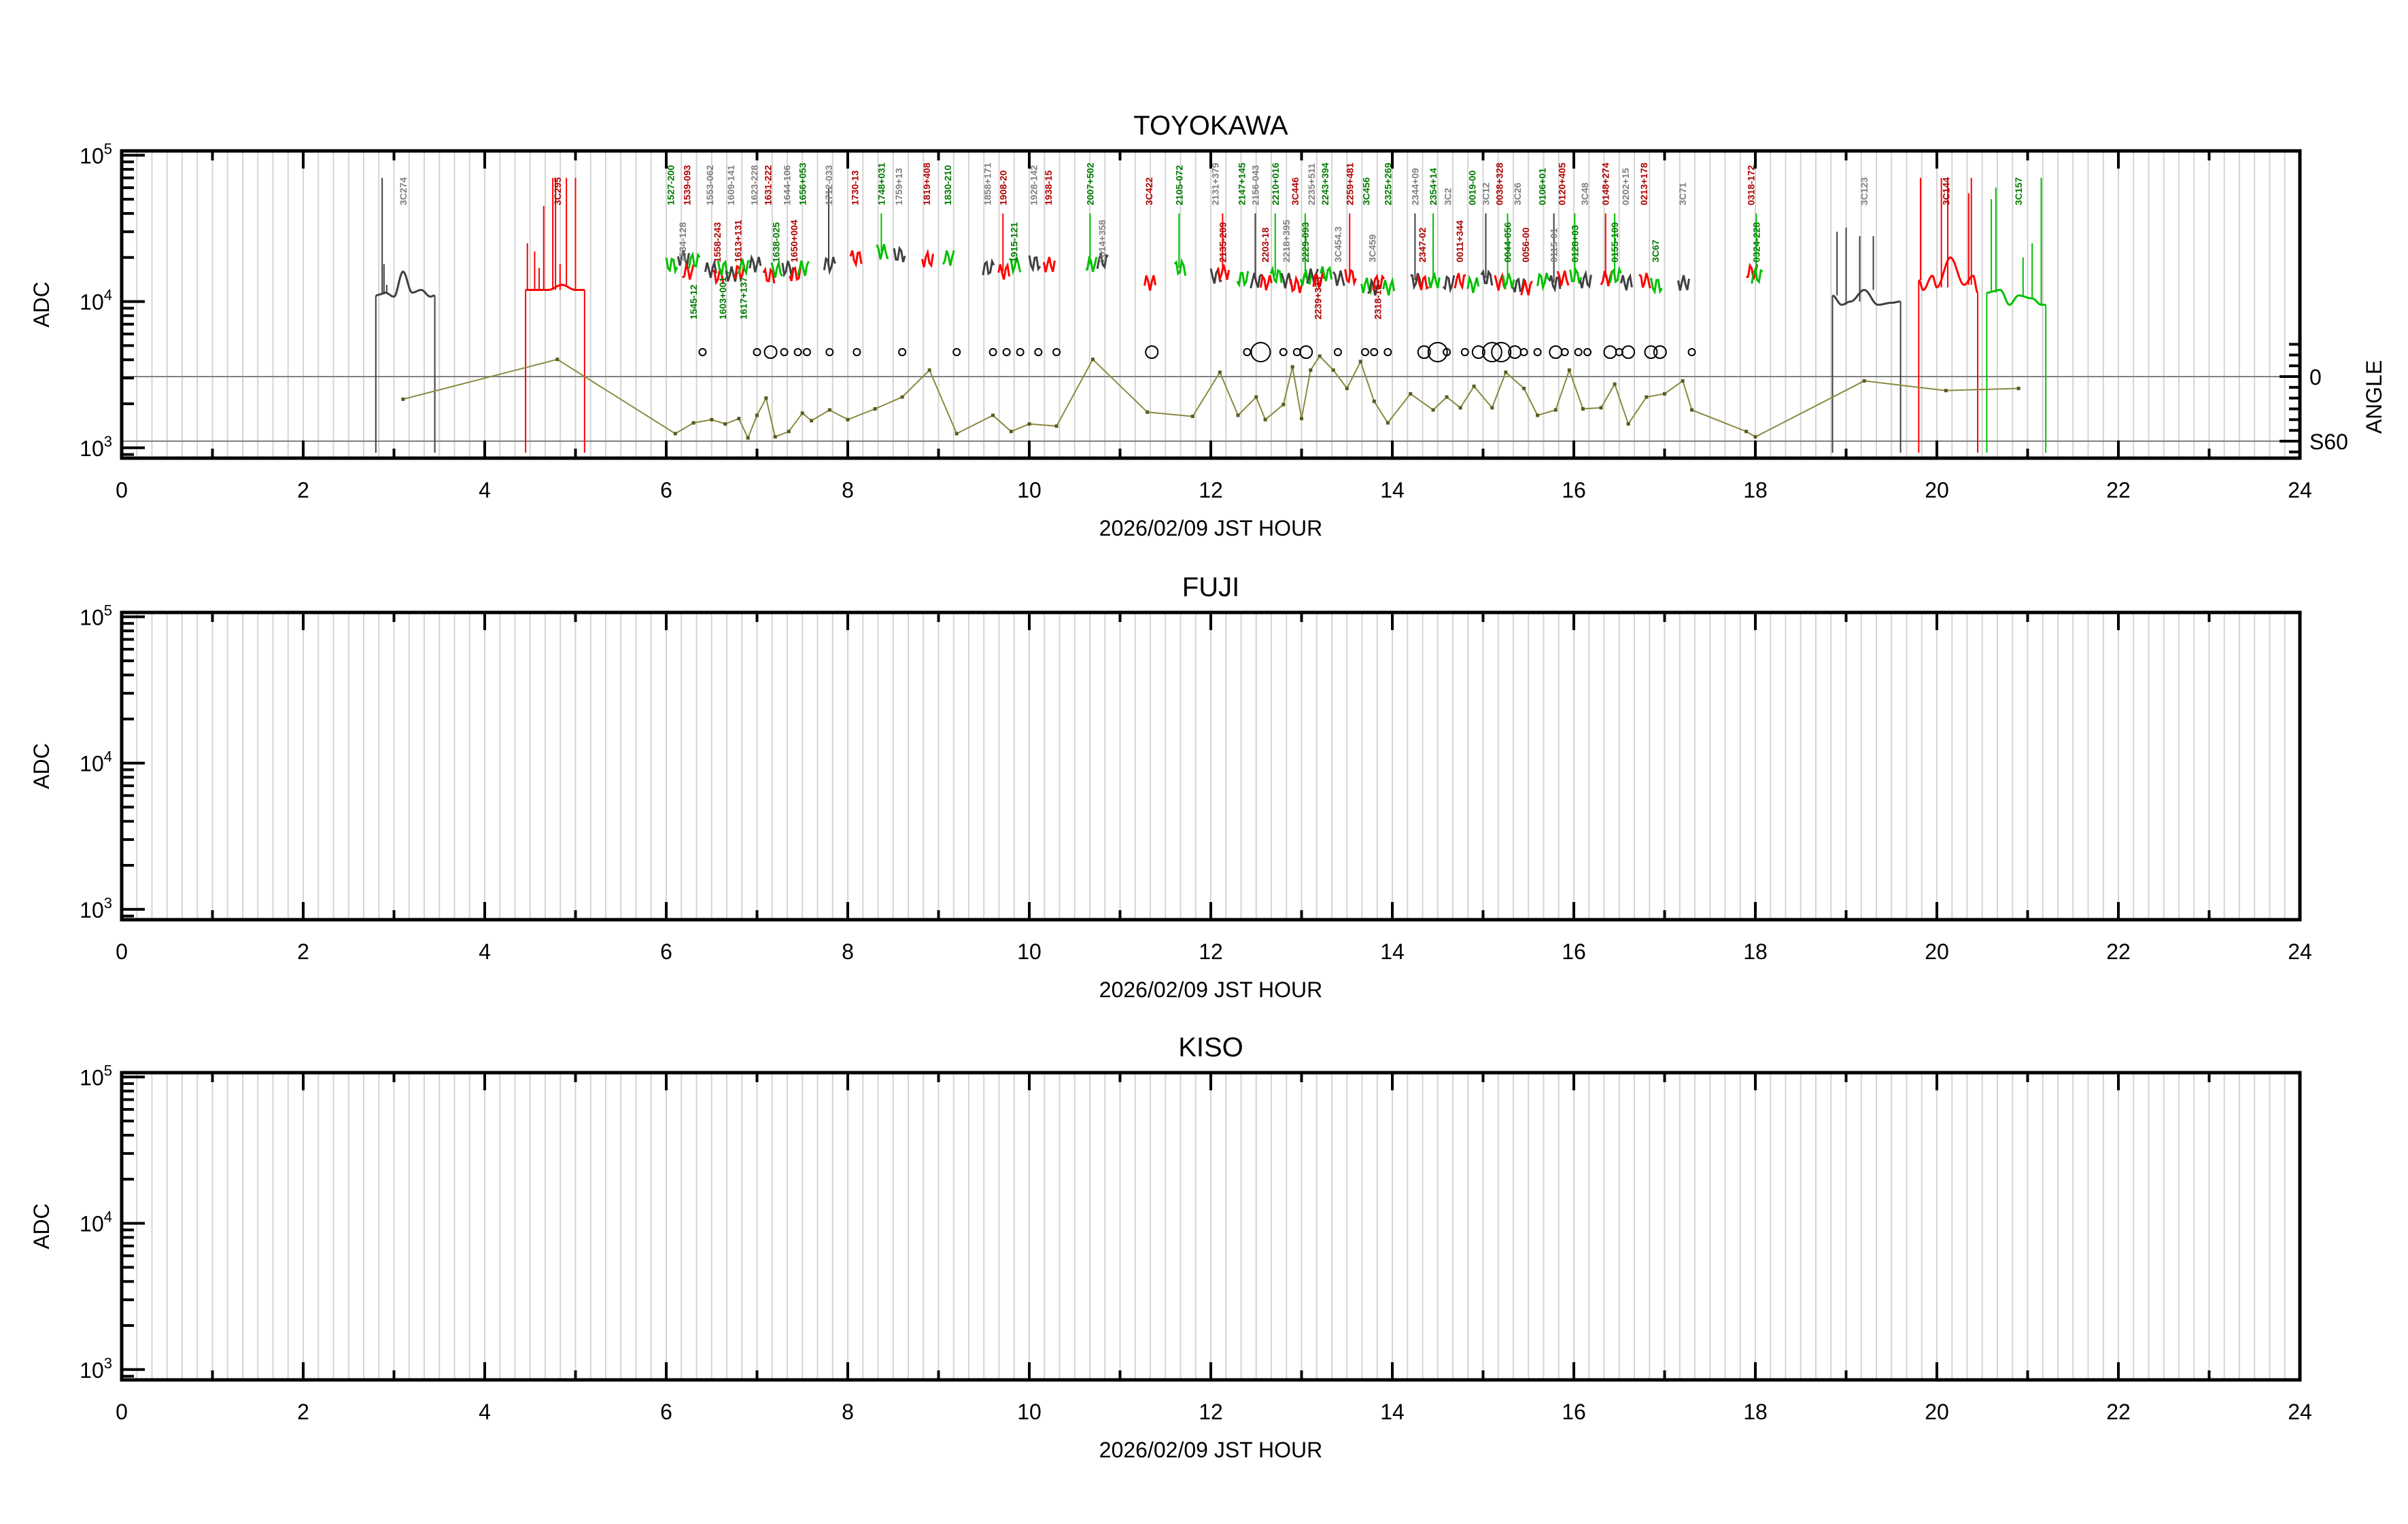 Image resolution: width=2408 pixels, height=1524 pixels. Describe the element at coordinates (2016, 315) in the screenshot. I see `trace-3C157` at that location.